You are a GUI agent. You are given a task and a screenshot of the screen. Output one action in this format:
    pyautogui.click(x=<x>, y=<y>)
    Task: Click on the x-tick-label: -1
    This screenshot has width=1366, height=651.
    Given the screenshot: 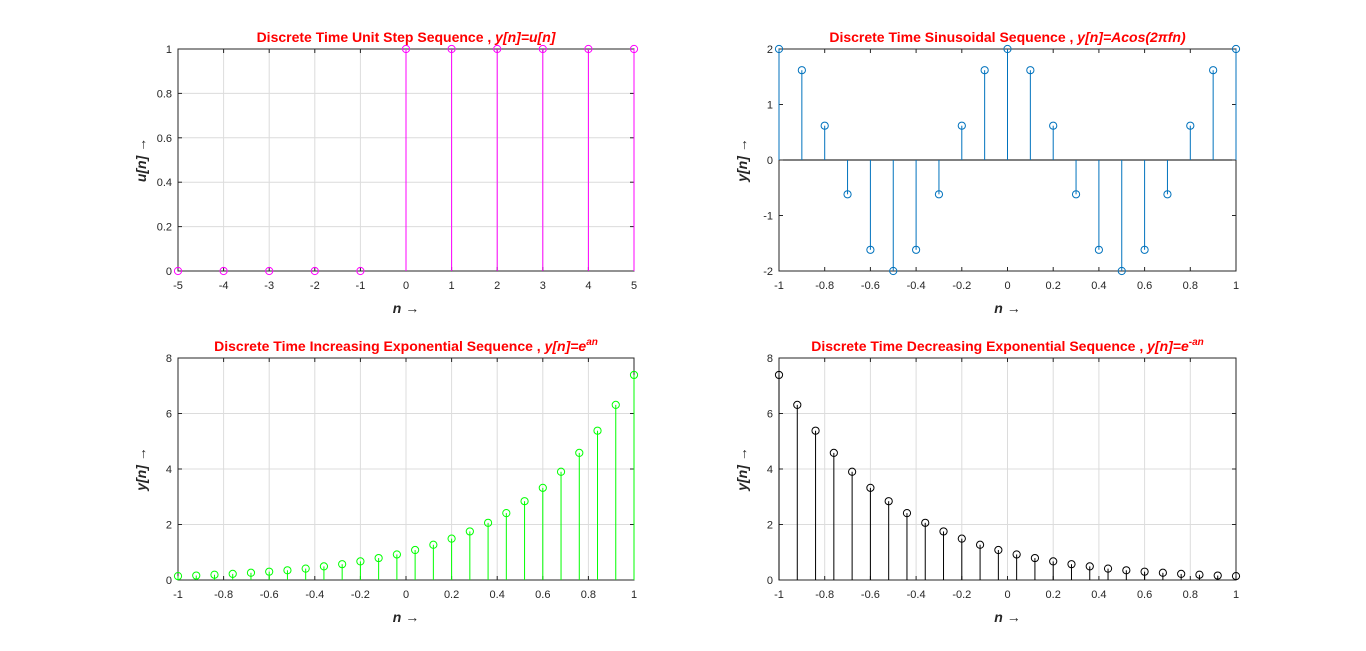 What is the action you would take?
    pyautogui.click(x=779, y=595)
    